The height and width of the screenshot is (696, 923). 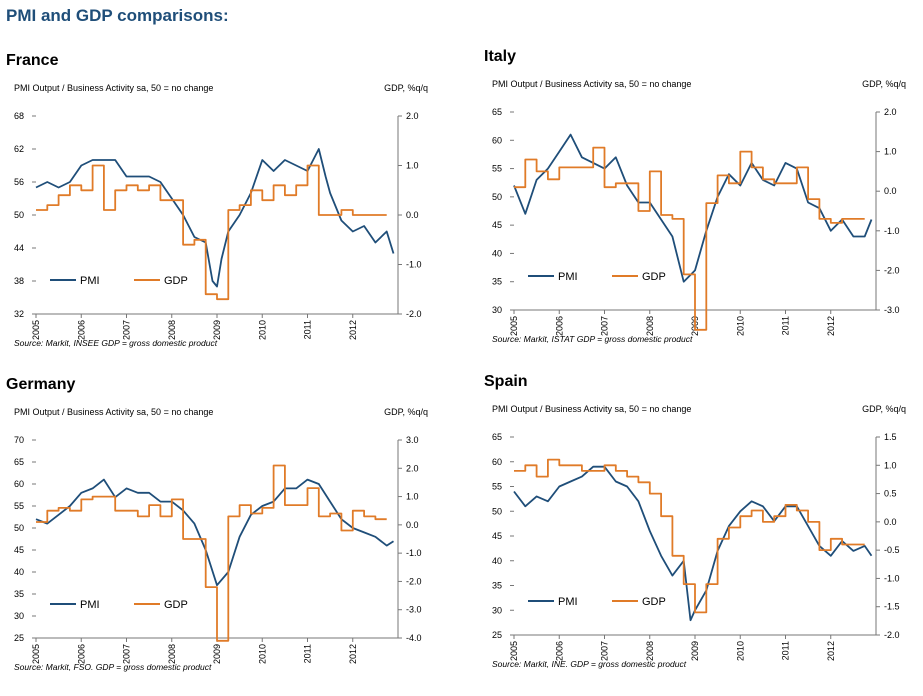 What do you see at coordinates (500, 56) in the screenshot?
I see `country-title: Italy` at bounding box center [500, 56].